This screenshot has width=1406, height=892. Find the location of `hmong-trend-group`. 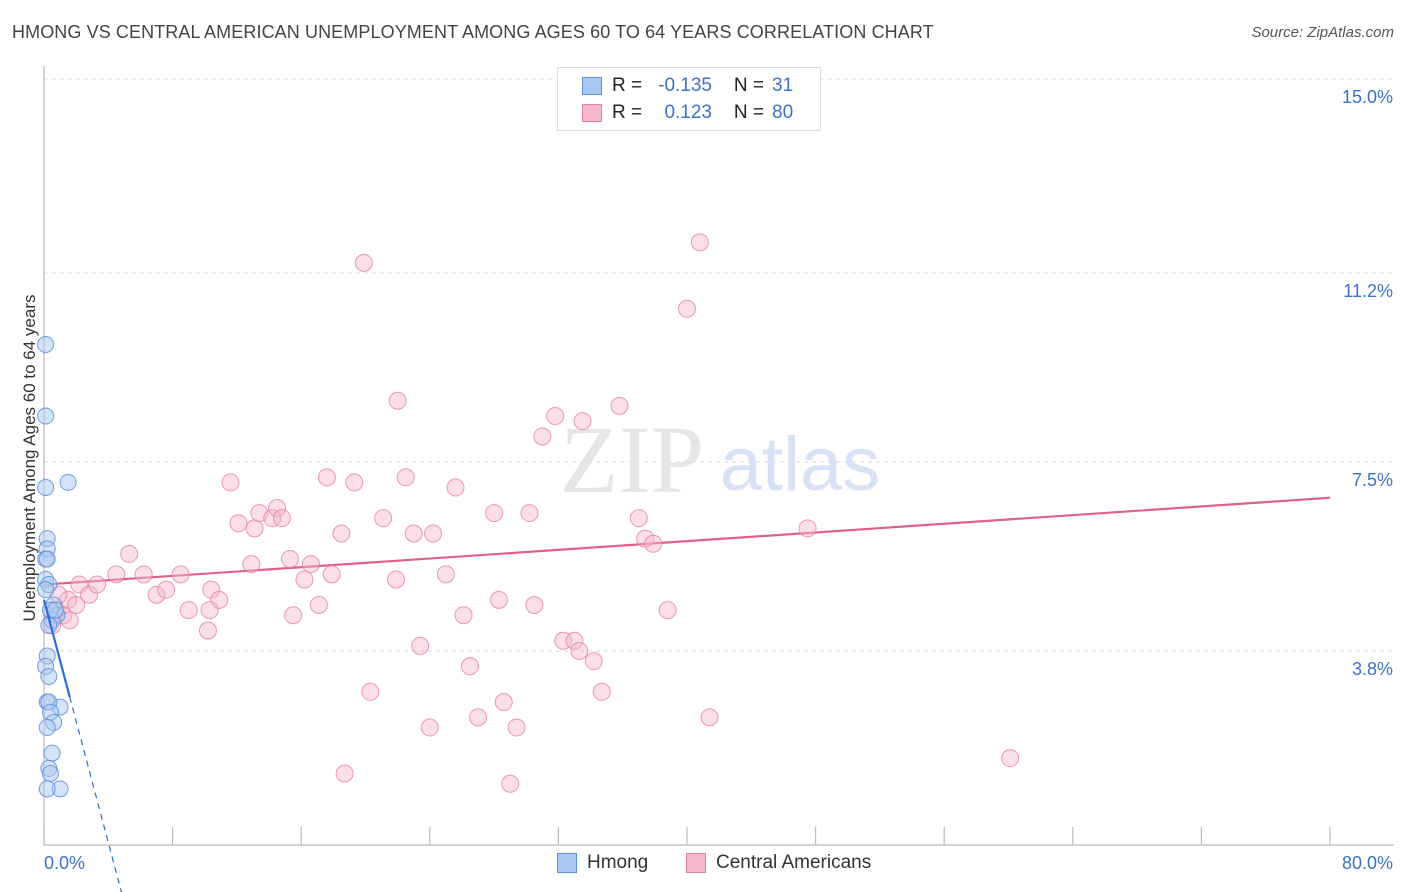

hmong-trend-group is located at coordinates (82, 745).